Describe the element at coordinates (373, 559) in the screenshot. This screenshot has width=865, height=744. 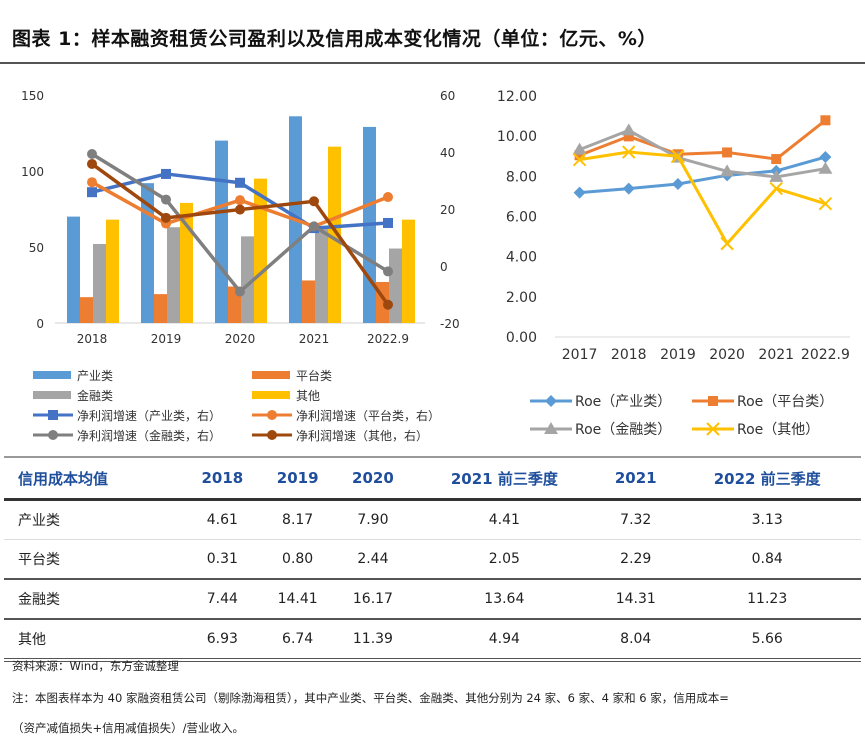
I see `table-cell: 2.44` at that location.